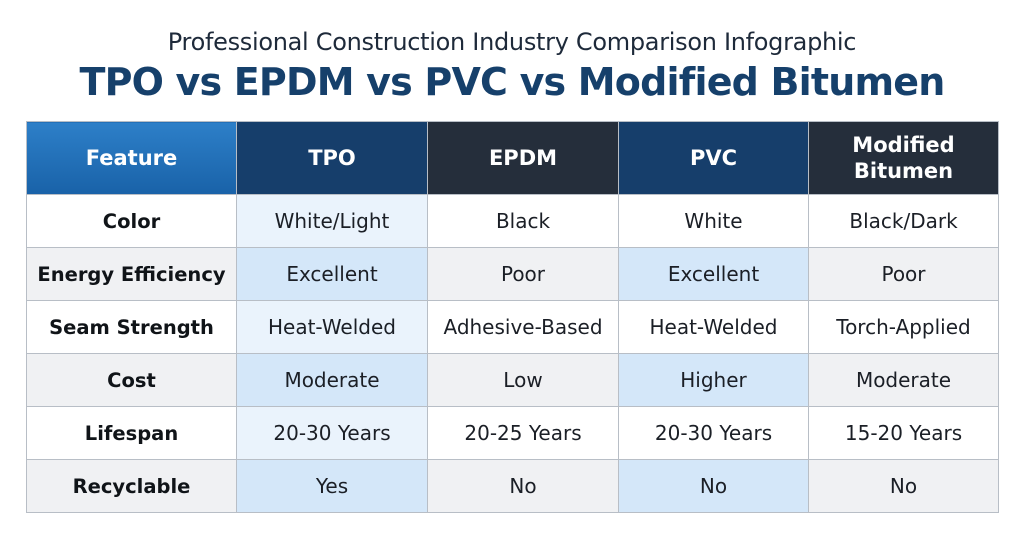 This screenshot has height=541, width=1024. I want to click on cell-epdm: Low, so click(523, 380).